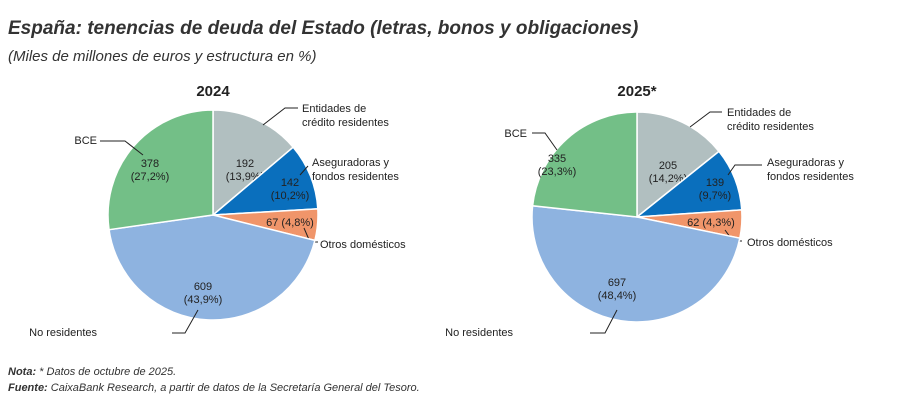 This screenshot has width=900, height=409. Describe the element at coordinates (715, 196) in the screenshot. I see `data-label-pct: (9,7%)` at that location.